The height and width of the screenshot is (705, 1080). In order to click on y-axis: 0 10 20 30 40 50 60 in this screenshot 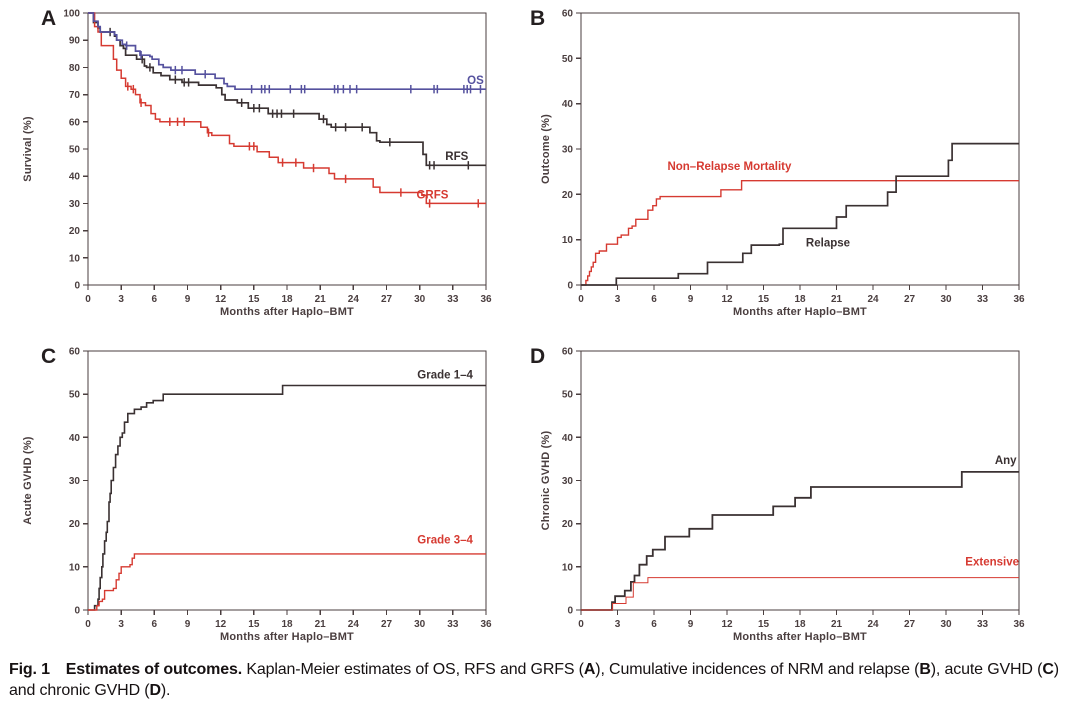, I will do `click(571, 150)`.